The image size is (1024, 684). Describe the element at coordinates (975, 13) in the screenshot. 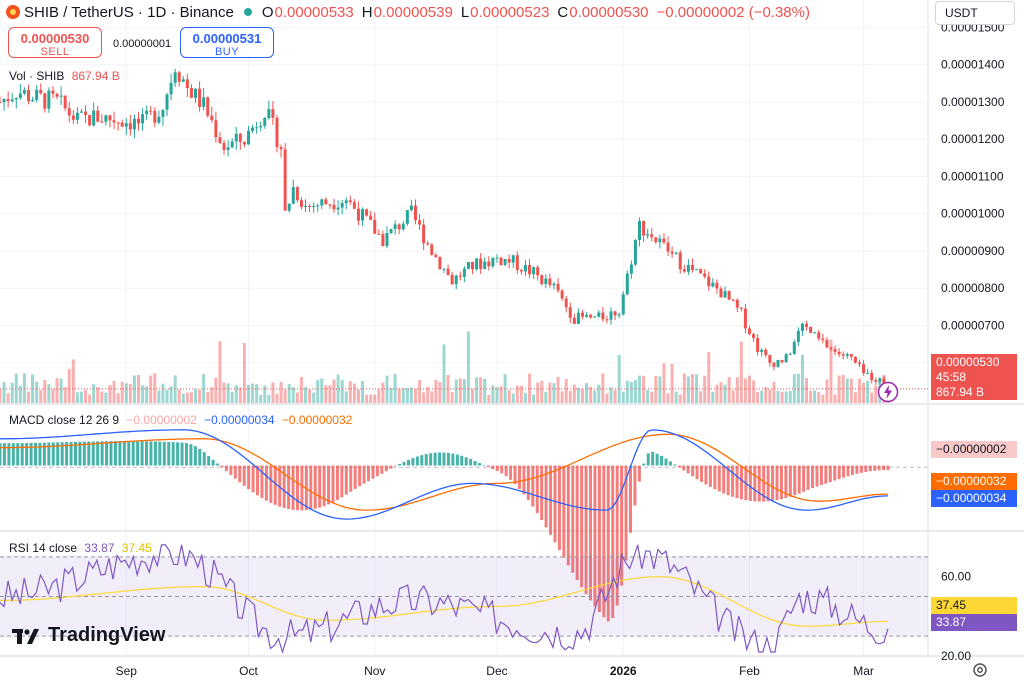

I see `currency-select: USDT` at that location.